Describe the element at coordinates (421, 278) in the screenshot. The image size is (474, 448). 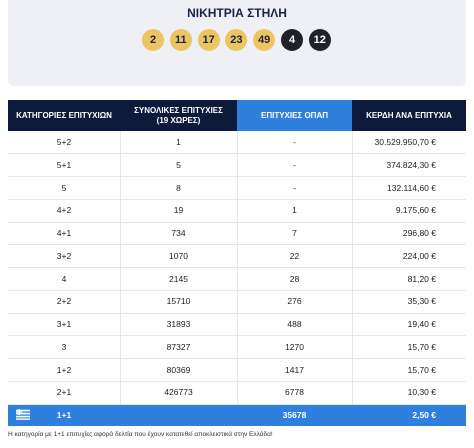
I see `table-cell: 81,20 €` at that location.